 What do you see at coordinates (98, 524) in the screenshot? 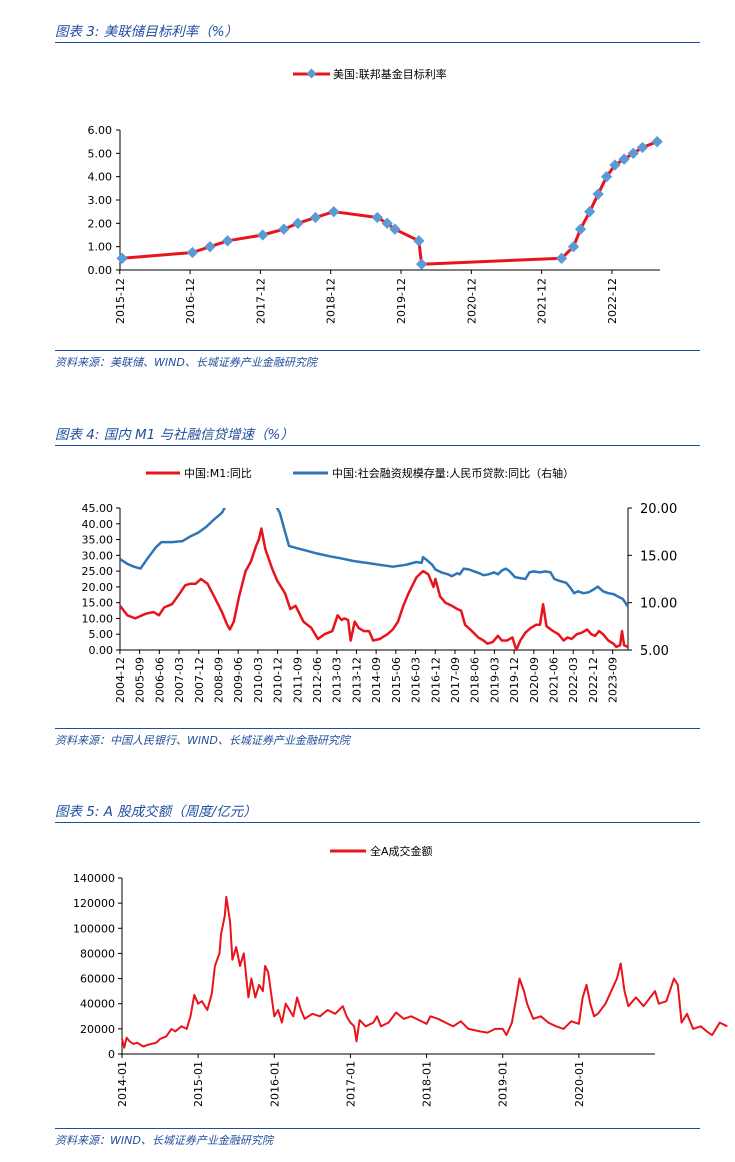
I see `y-tick-label: 40.00` at bounding box center [98, 524].